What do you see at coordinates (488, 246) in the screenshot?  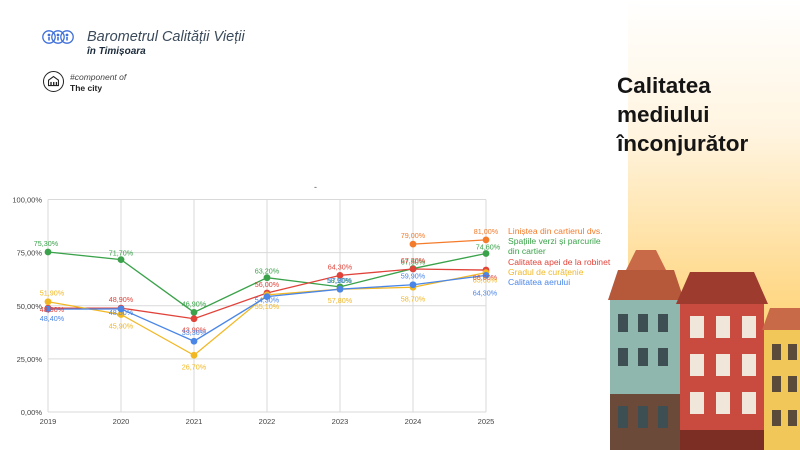 I see `data-label: 74,60%` at bounding box center [488, 246].